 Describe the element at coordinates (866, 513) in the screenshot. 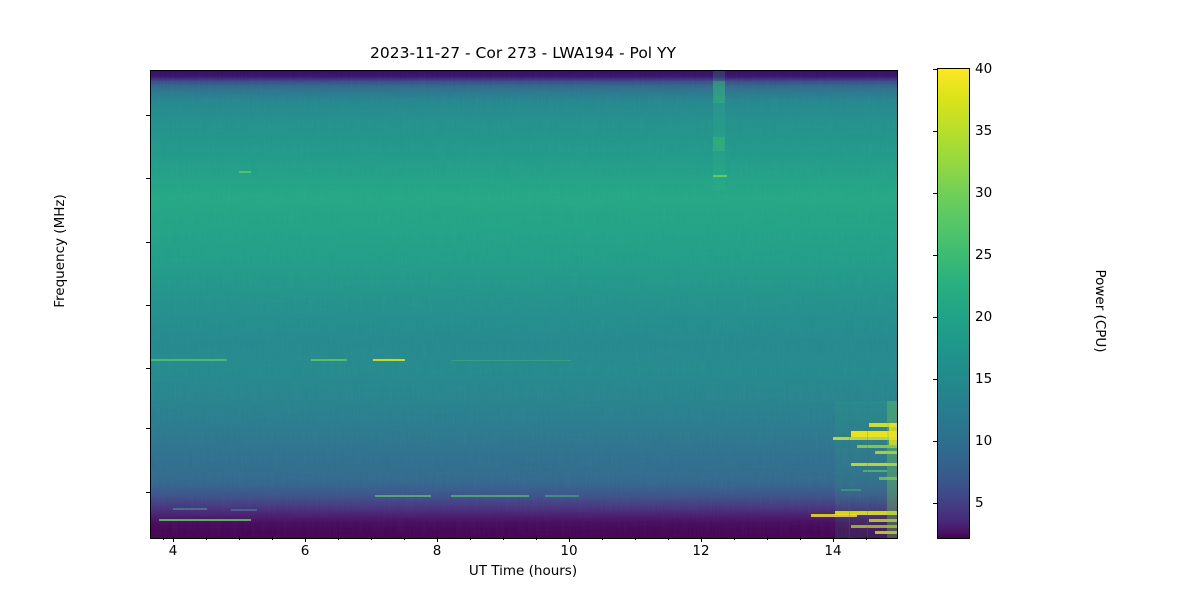

I see `rfi-burst-19mhz-a` at that location.